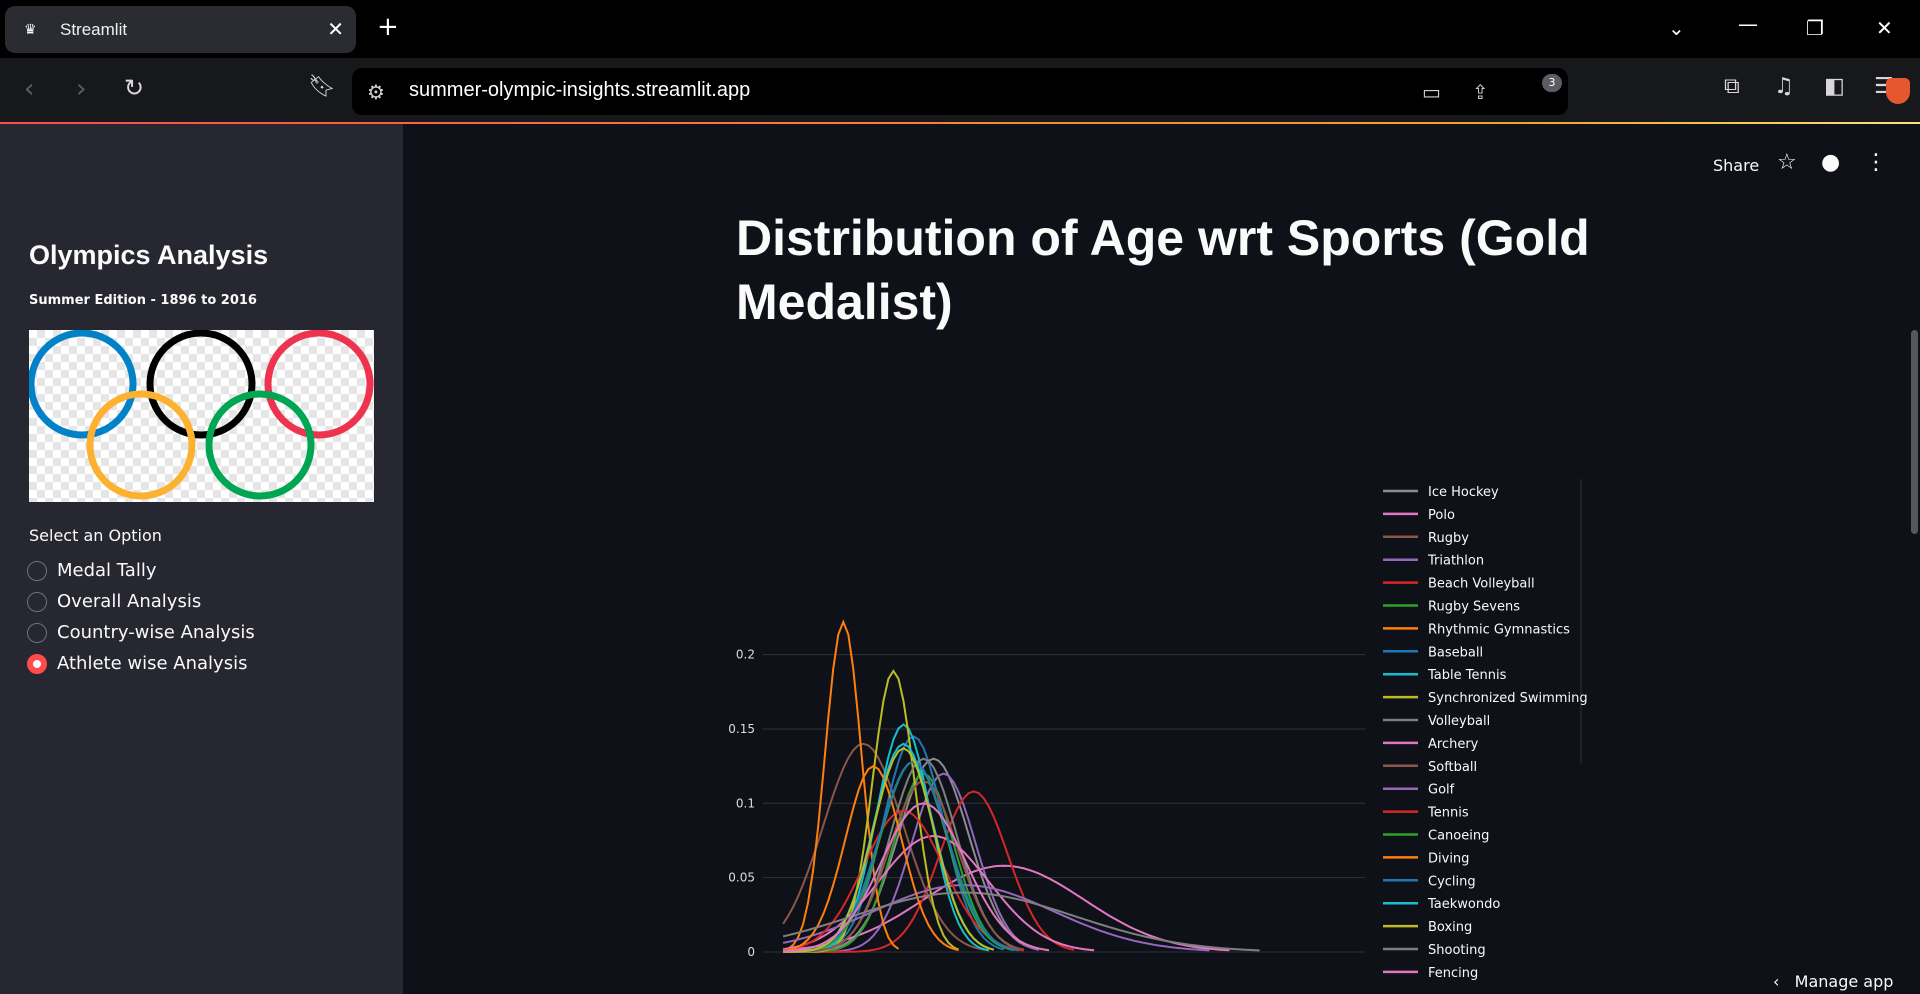 The width and height of the screenshot is (1920, 994). What do you see at coordinates (960, 29) in the screenshot?
I see `browser-tab-bar: ♛ Streamlit ✕ + ⌄ — ❐ ✕` at bounding box center [960, 29].